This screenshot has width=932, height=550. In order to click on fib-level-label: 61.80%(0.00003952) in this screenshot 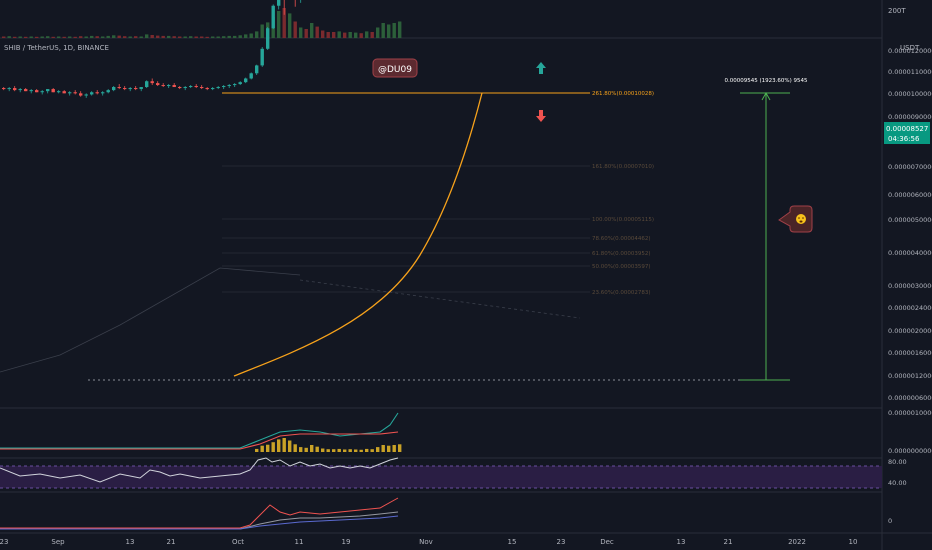, I will do `click(621, 254)`.